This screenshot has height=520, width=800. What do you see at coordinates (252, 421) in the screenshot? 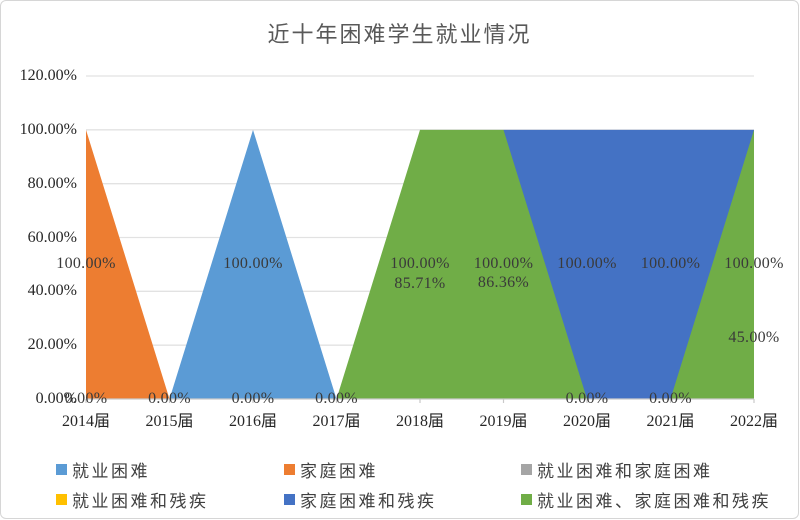
I see `x-tick-label: 2016届` at bounding box center [252, 421].